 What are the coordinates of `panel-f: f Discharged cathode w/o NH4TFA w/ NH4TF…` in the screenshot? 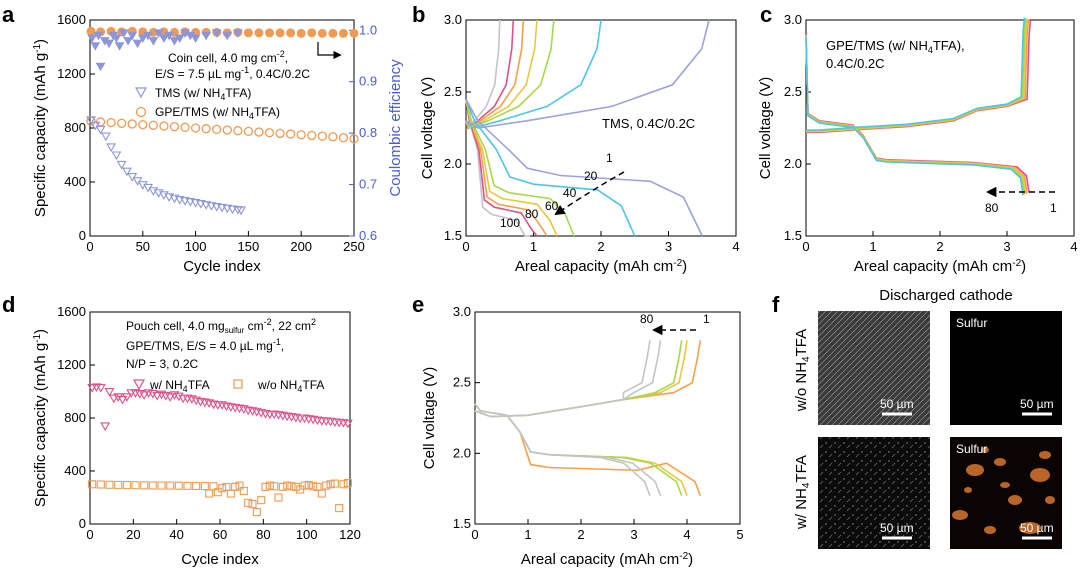 It's located at (917, 418).